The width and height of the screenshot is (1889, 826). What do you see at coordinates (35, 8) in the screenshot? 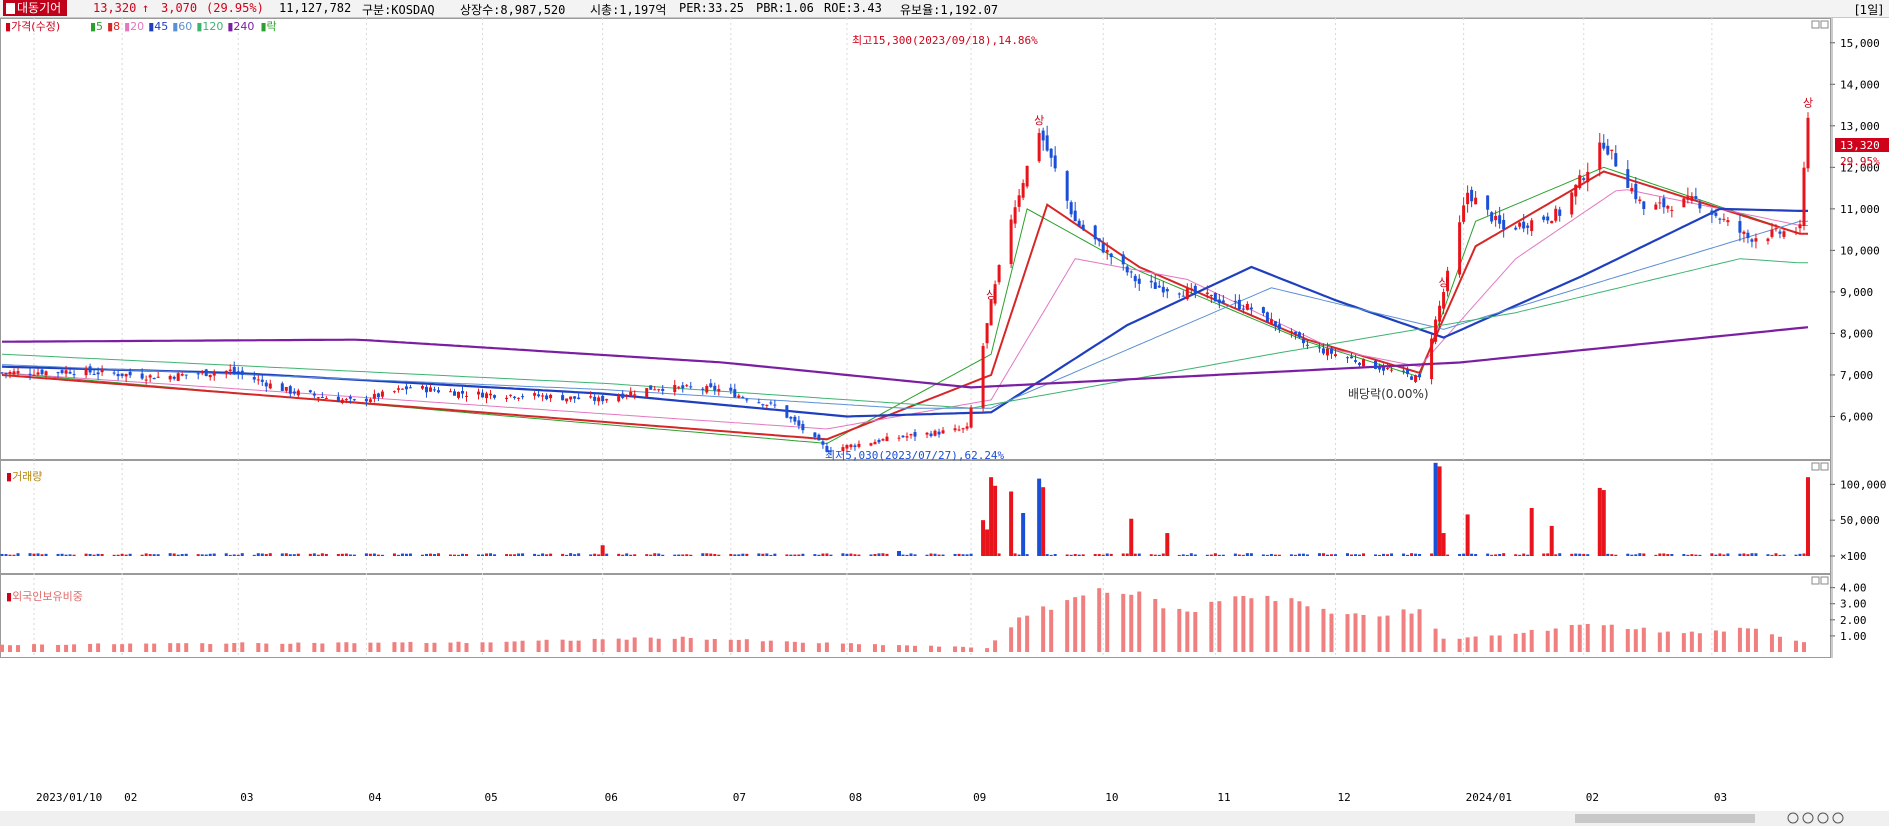
I see `stock-name-box: 대동기어` at bounding box center [35, 8].